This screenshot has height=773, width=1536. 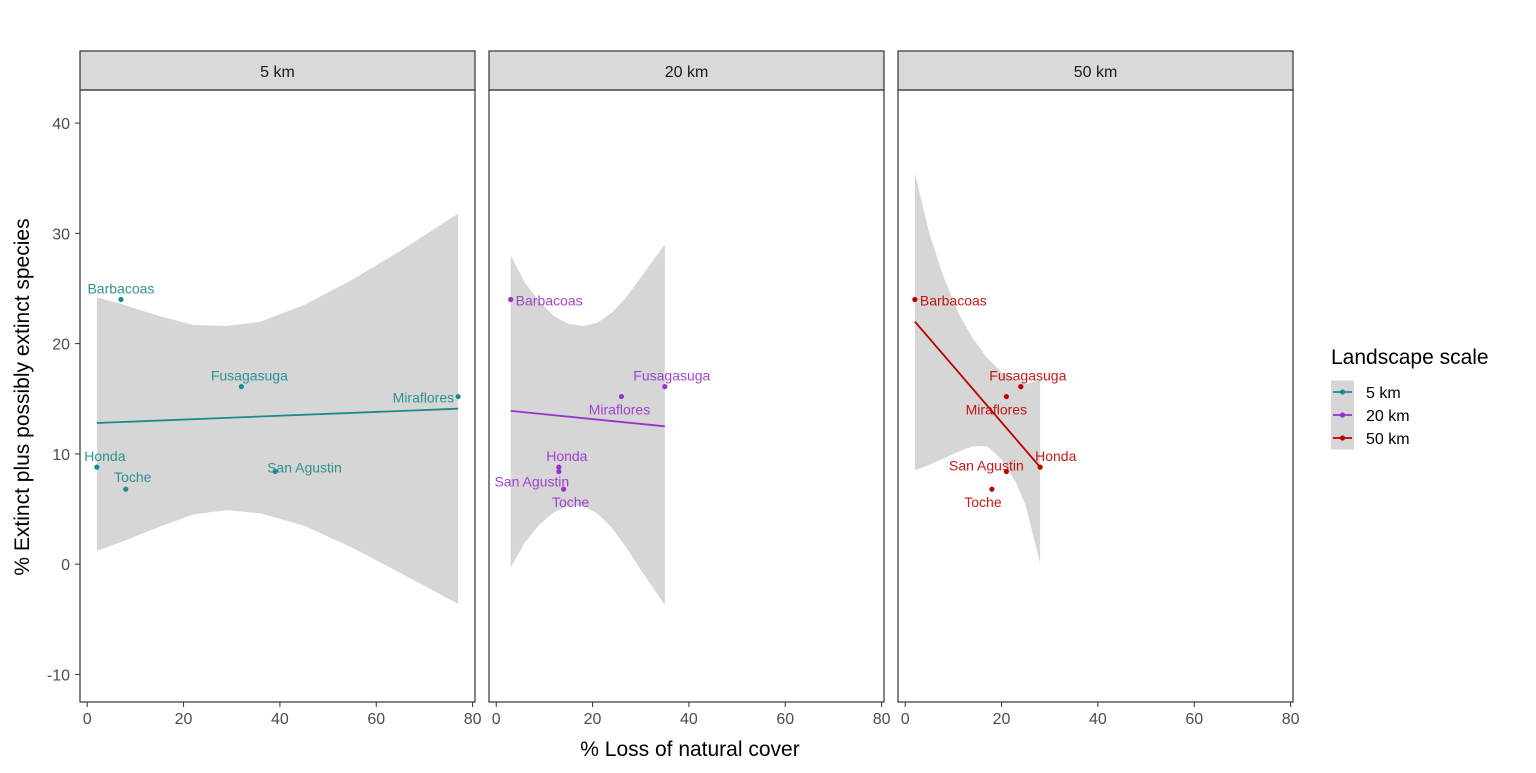 I want to click on legend-item-20-km: 20 km, so click(x=1370, y=415).